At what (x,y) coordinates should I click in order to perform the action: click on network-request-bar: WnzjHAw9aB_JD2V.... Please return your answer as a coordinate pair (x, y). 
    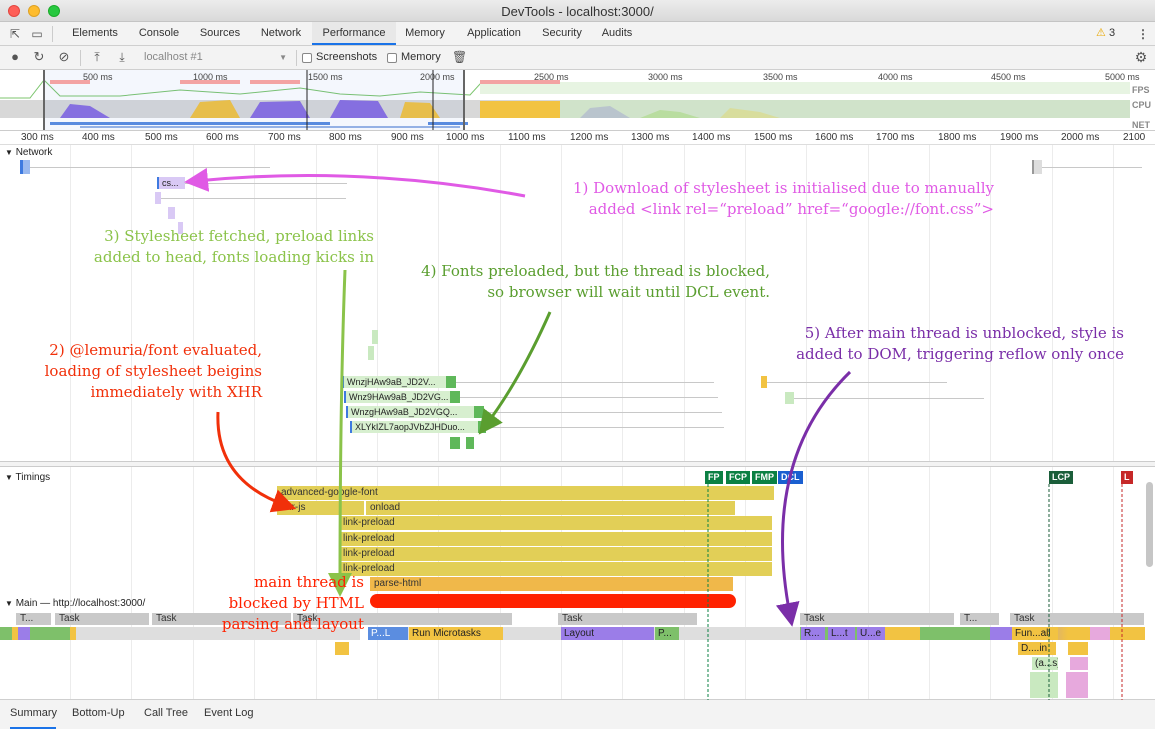
    Looking at the image, I should click on (394, 382).